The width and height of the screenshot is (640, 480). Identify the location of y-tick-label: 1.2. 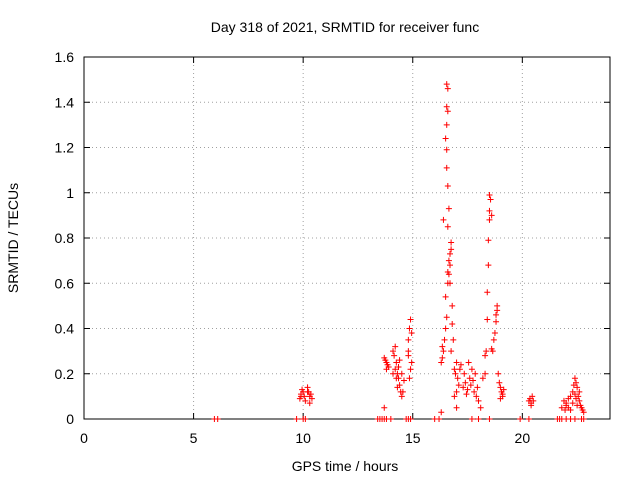
(65, 148).